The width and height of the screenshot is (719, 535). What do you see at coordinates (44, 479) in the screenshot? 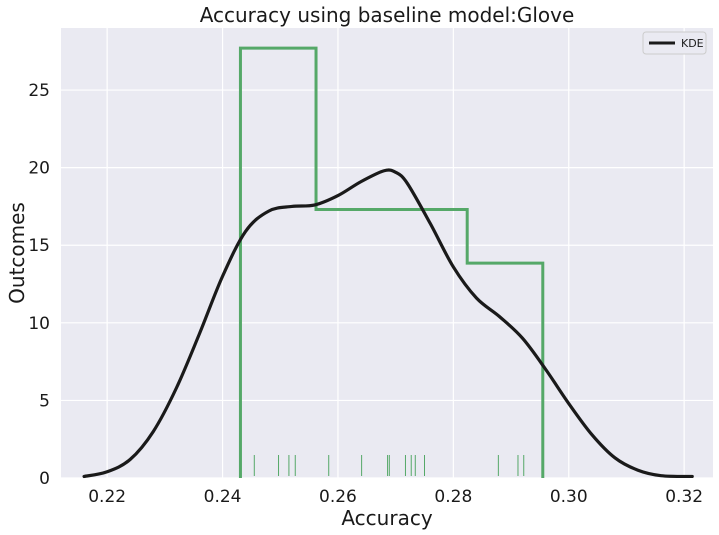
I see `y-tick-label: 0` at bounding box center [44, 479].